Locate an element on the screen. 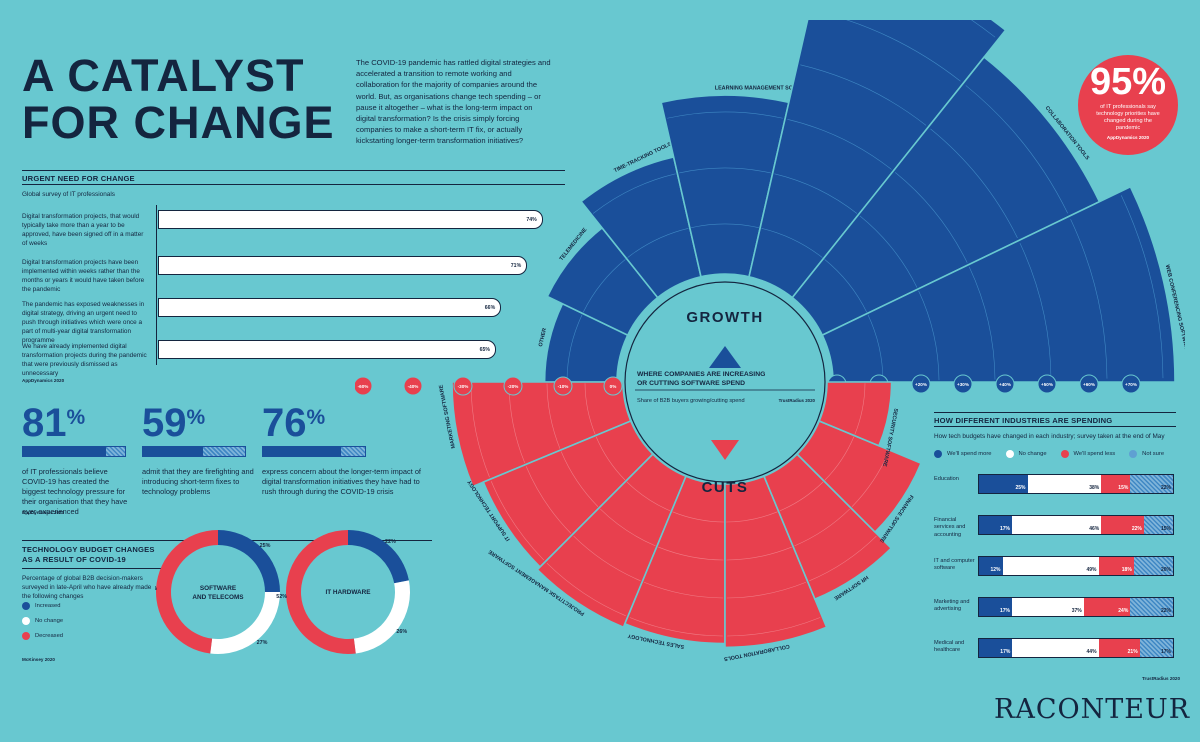 This screenshot has height=742, width=1200. growth-tick-label: +50% is located at coordinates (1047, 384).